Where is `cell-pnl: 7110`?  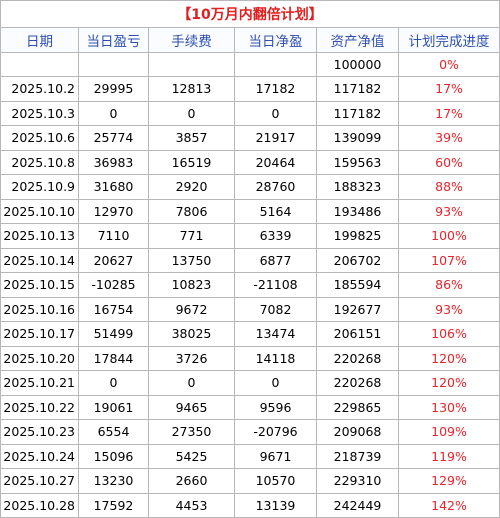 cell-pnl: 7110 is located at coordinates (113, 236).